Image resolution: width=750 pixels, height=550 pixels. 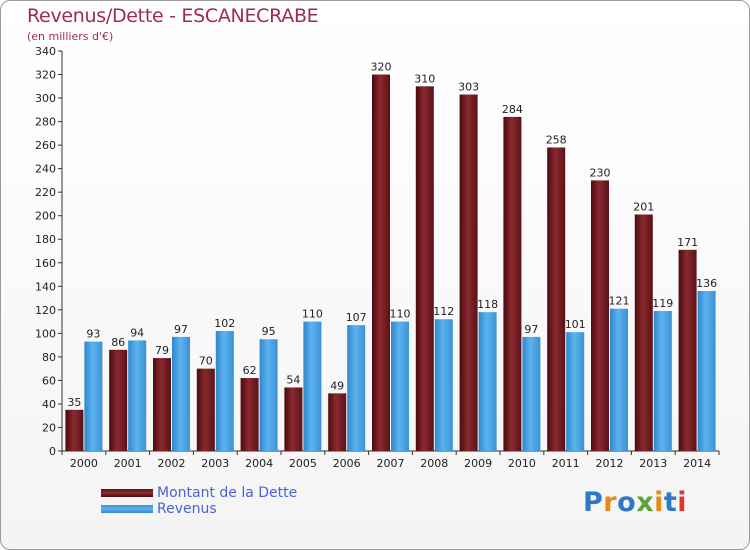 What do you see at coordinates (356, 317) in the screenshot?
I see `data-label: 107` at bounding box center [356, 317].